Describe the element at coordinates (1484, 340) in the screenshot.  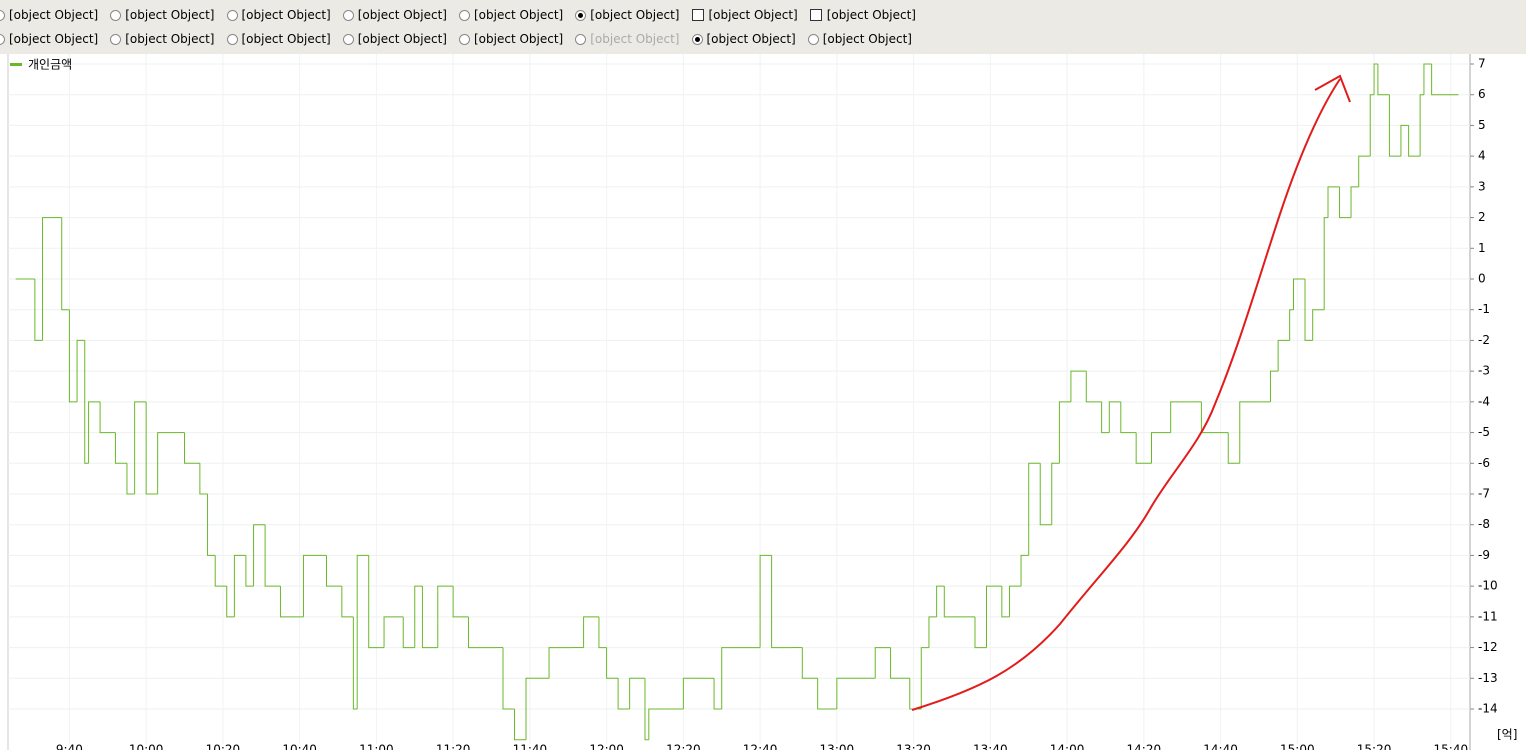
I see `y-tick-label: -2` at that location.